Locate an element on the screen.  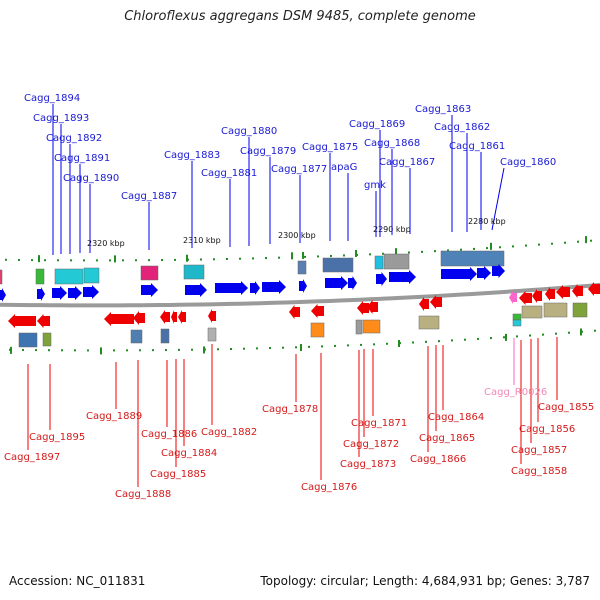
forward-gene-label: Cagg_1894 is located at coordinates (52, 98).